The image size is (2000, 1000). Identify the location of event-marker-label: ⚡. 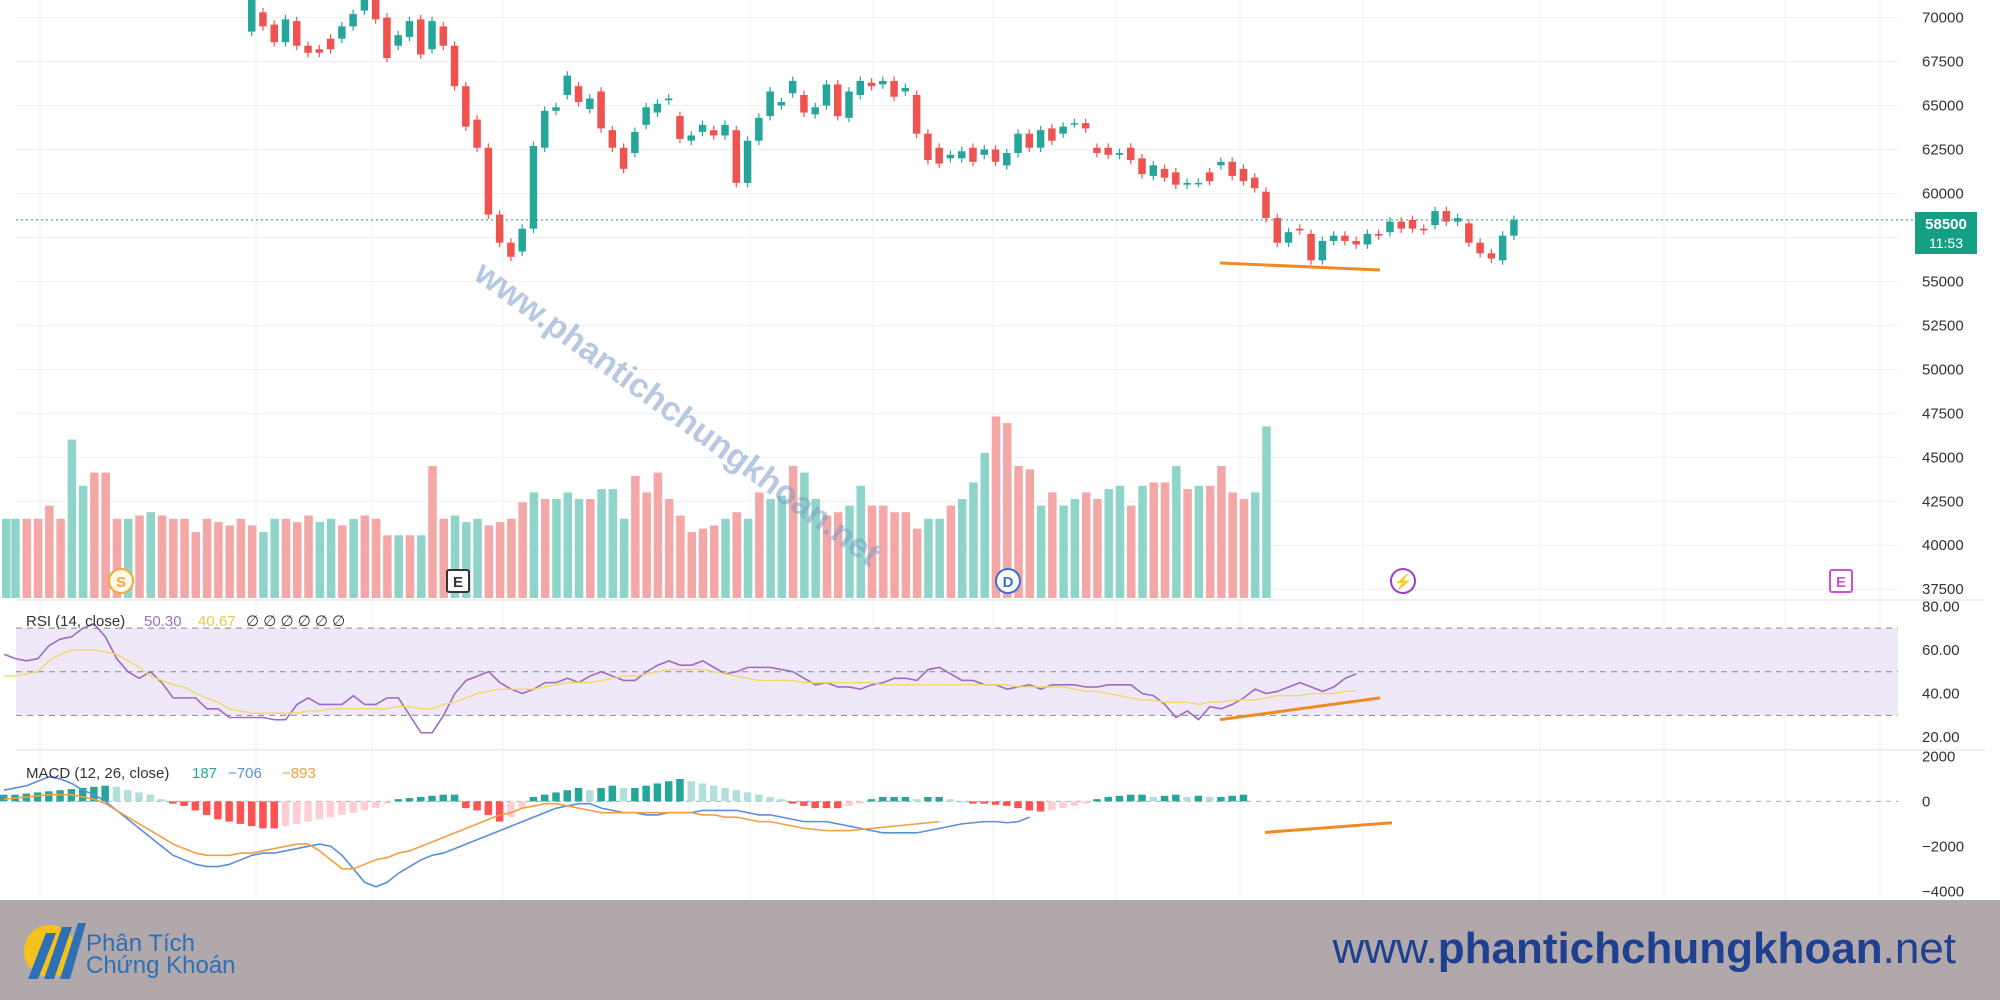
(1403, 582).